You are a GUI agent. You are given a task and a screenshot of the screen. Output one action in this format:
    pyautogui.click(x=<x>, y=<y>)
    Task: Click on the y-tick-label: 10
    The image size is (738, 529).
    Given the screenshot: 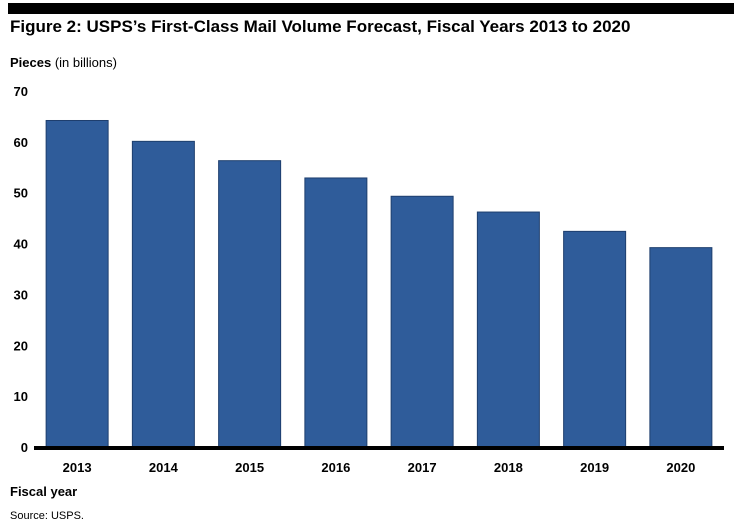 What is the action you would take?
    pyautogui.click(x=21, y=396)
    